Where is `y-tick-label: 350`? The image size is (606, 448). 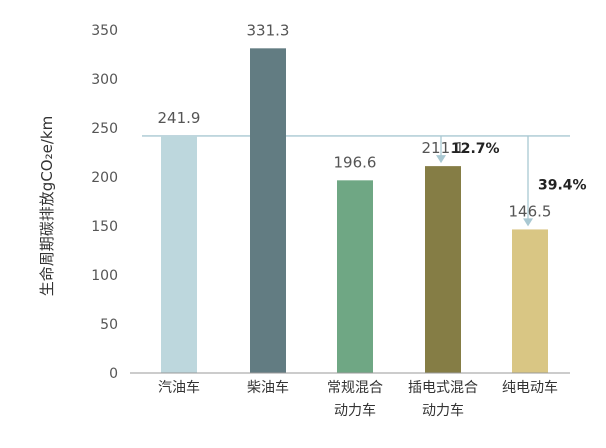 y-tick-label: 350 is located at coordinates (104, 31).